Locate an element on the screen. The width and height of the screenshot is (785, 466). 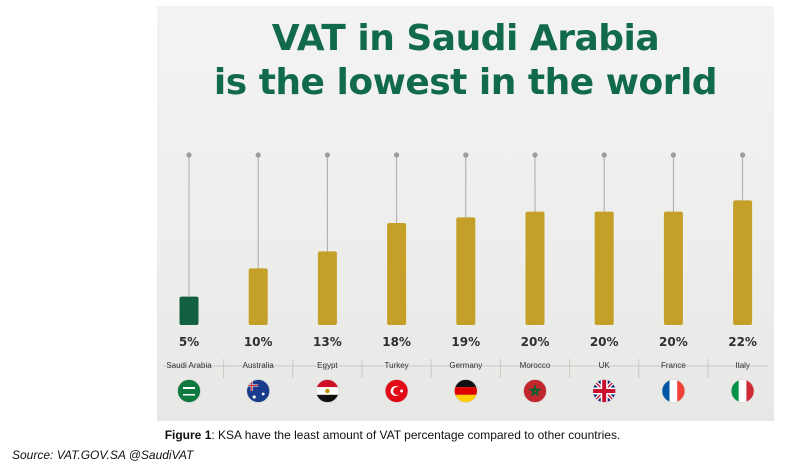
bar-group-3: 13% Egypt is located at coordinates (317, 277).